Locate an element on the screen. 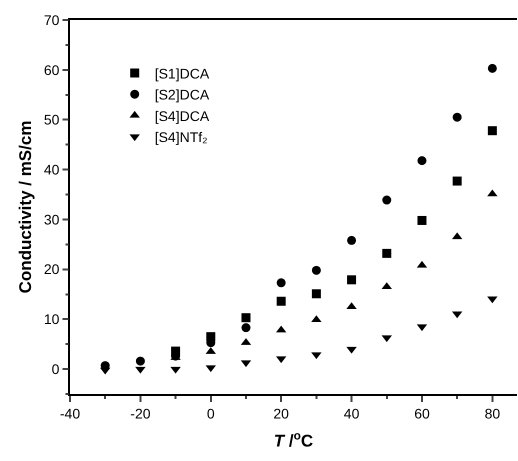  x-axis-title: T /$^{o}$C is located at coordinates (294, 439).